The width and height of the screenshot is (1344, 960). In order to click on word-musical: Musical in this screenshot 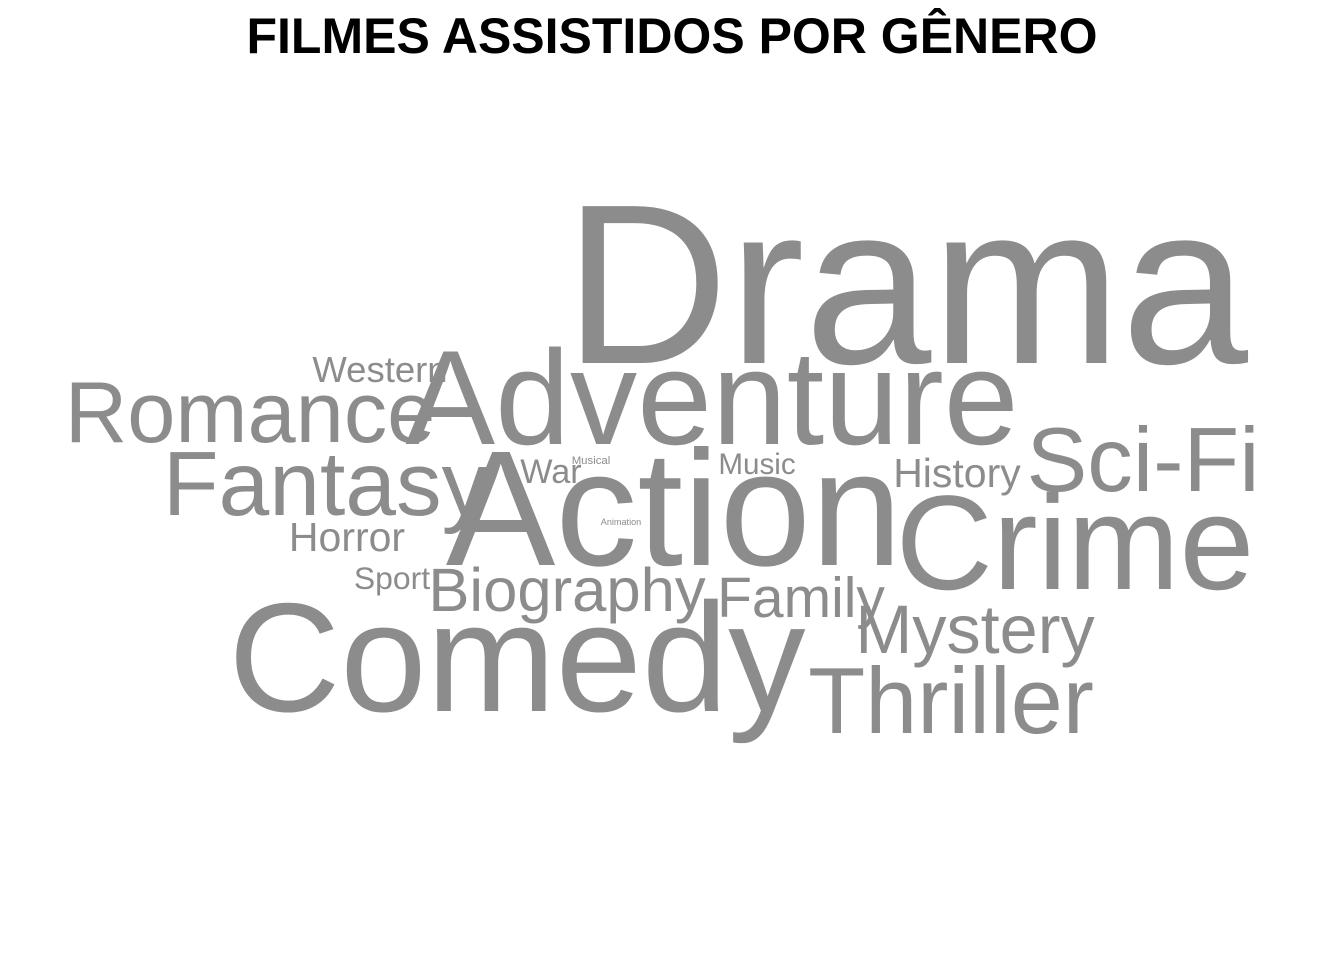, I will do `click(591, 461)`.